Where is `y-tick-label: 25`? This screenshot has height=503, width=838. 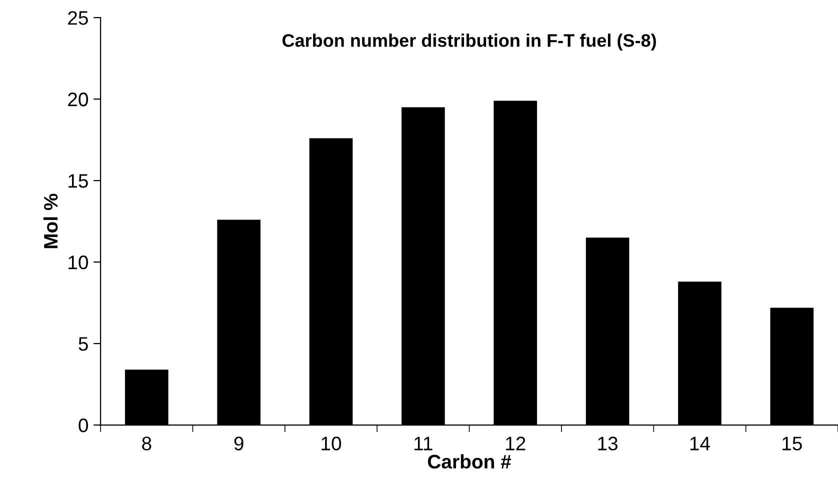
y-tick-label: 25 is located at coordinates (78, 18).